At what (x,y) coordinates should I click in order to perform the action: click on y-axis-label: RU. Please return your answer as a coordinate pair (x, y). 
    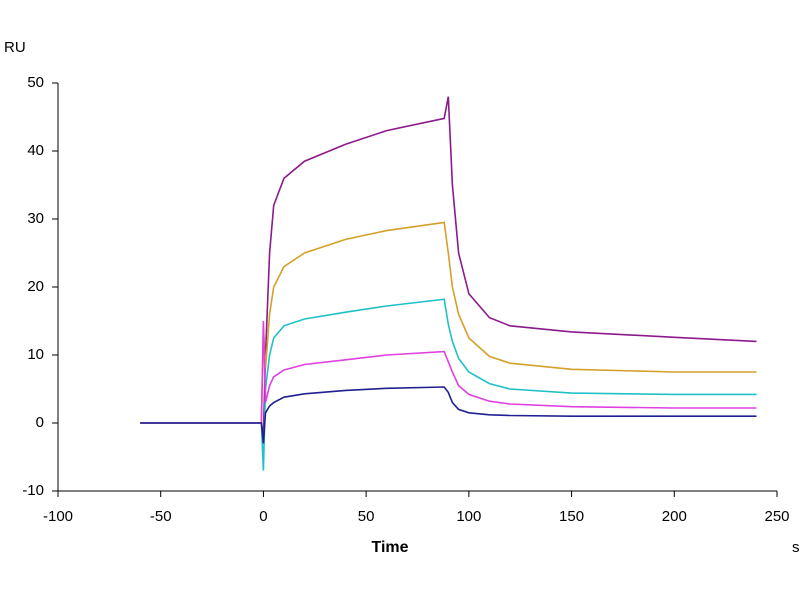
    Looking at the image, I should click on (15, 47).